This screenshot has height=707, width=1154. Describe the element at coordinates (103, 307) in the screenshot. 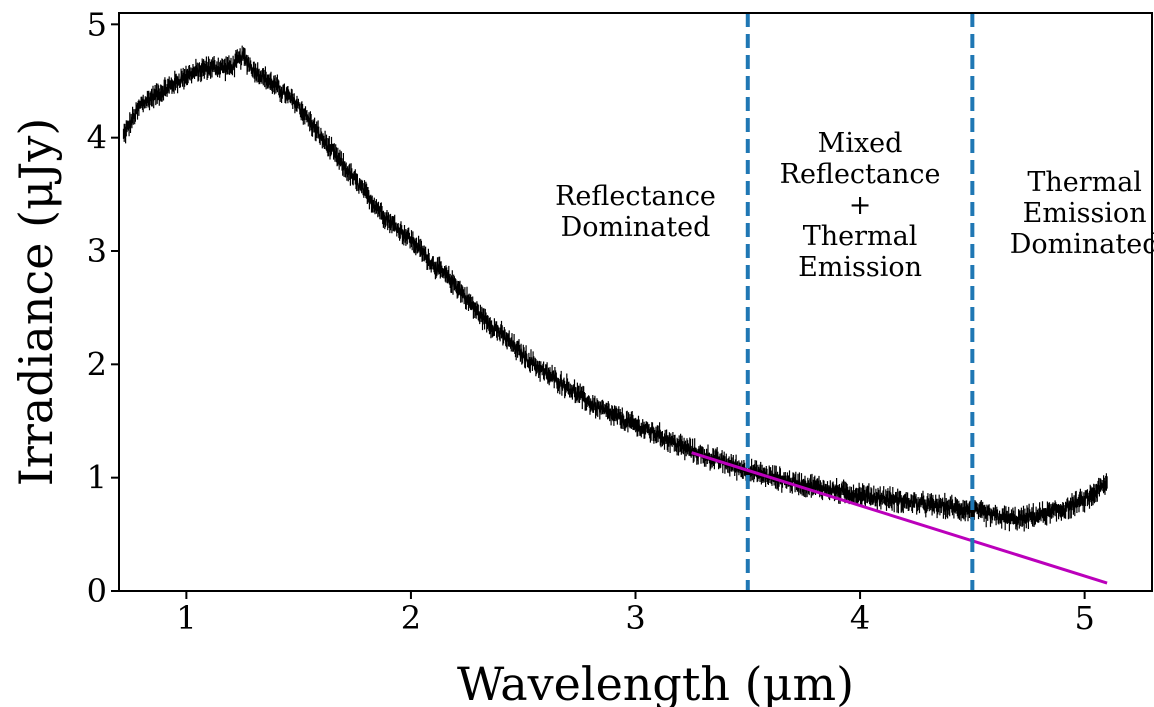

I see `y-axis: 0 1 2 3 4 5` at that location.